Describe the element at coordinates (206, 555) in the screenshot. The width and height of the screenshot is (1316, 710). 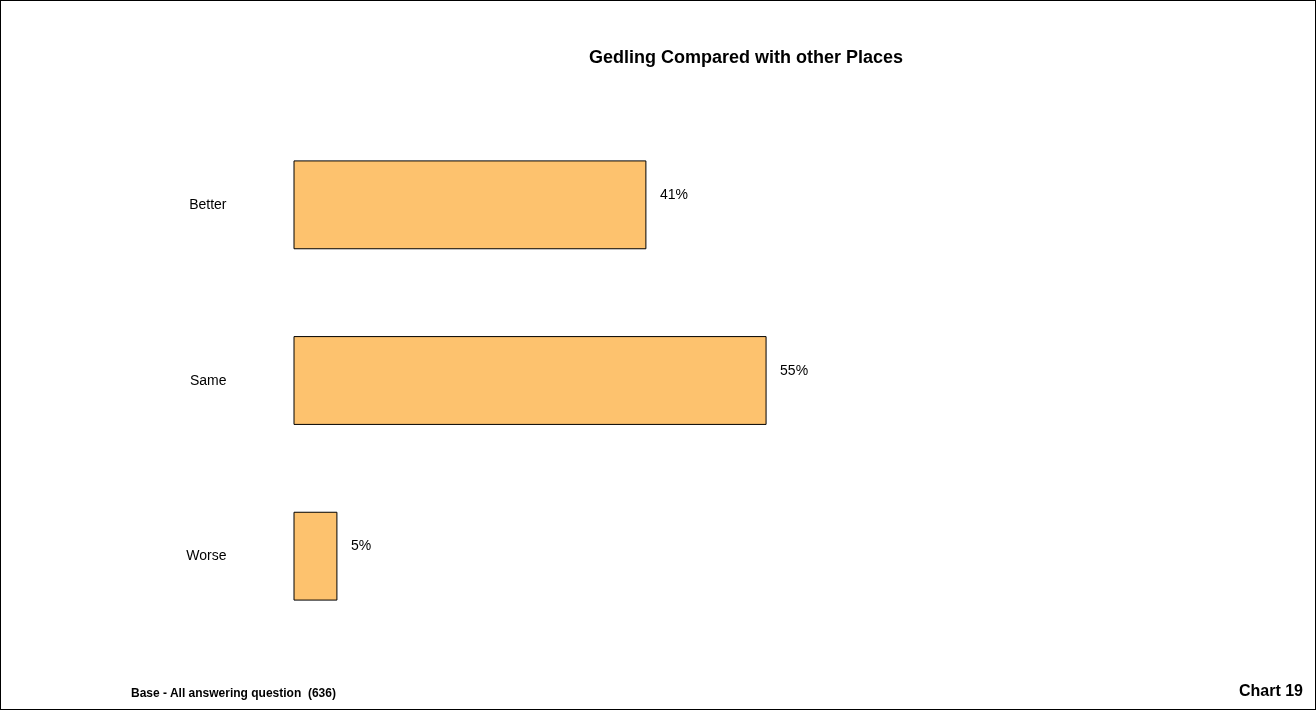
I see `y-tick-label: Worse` at that location.